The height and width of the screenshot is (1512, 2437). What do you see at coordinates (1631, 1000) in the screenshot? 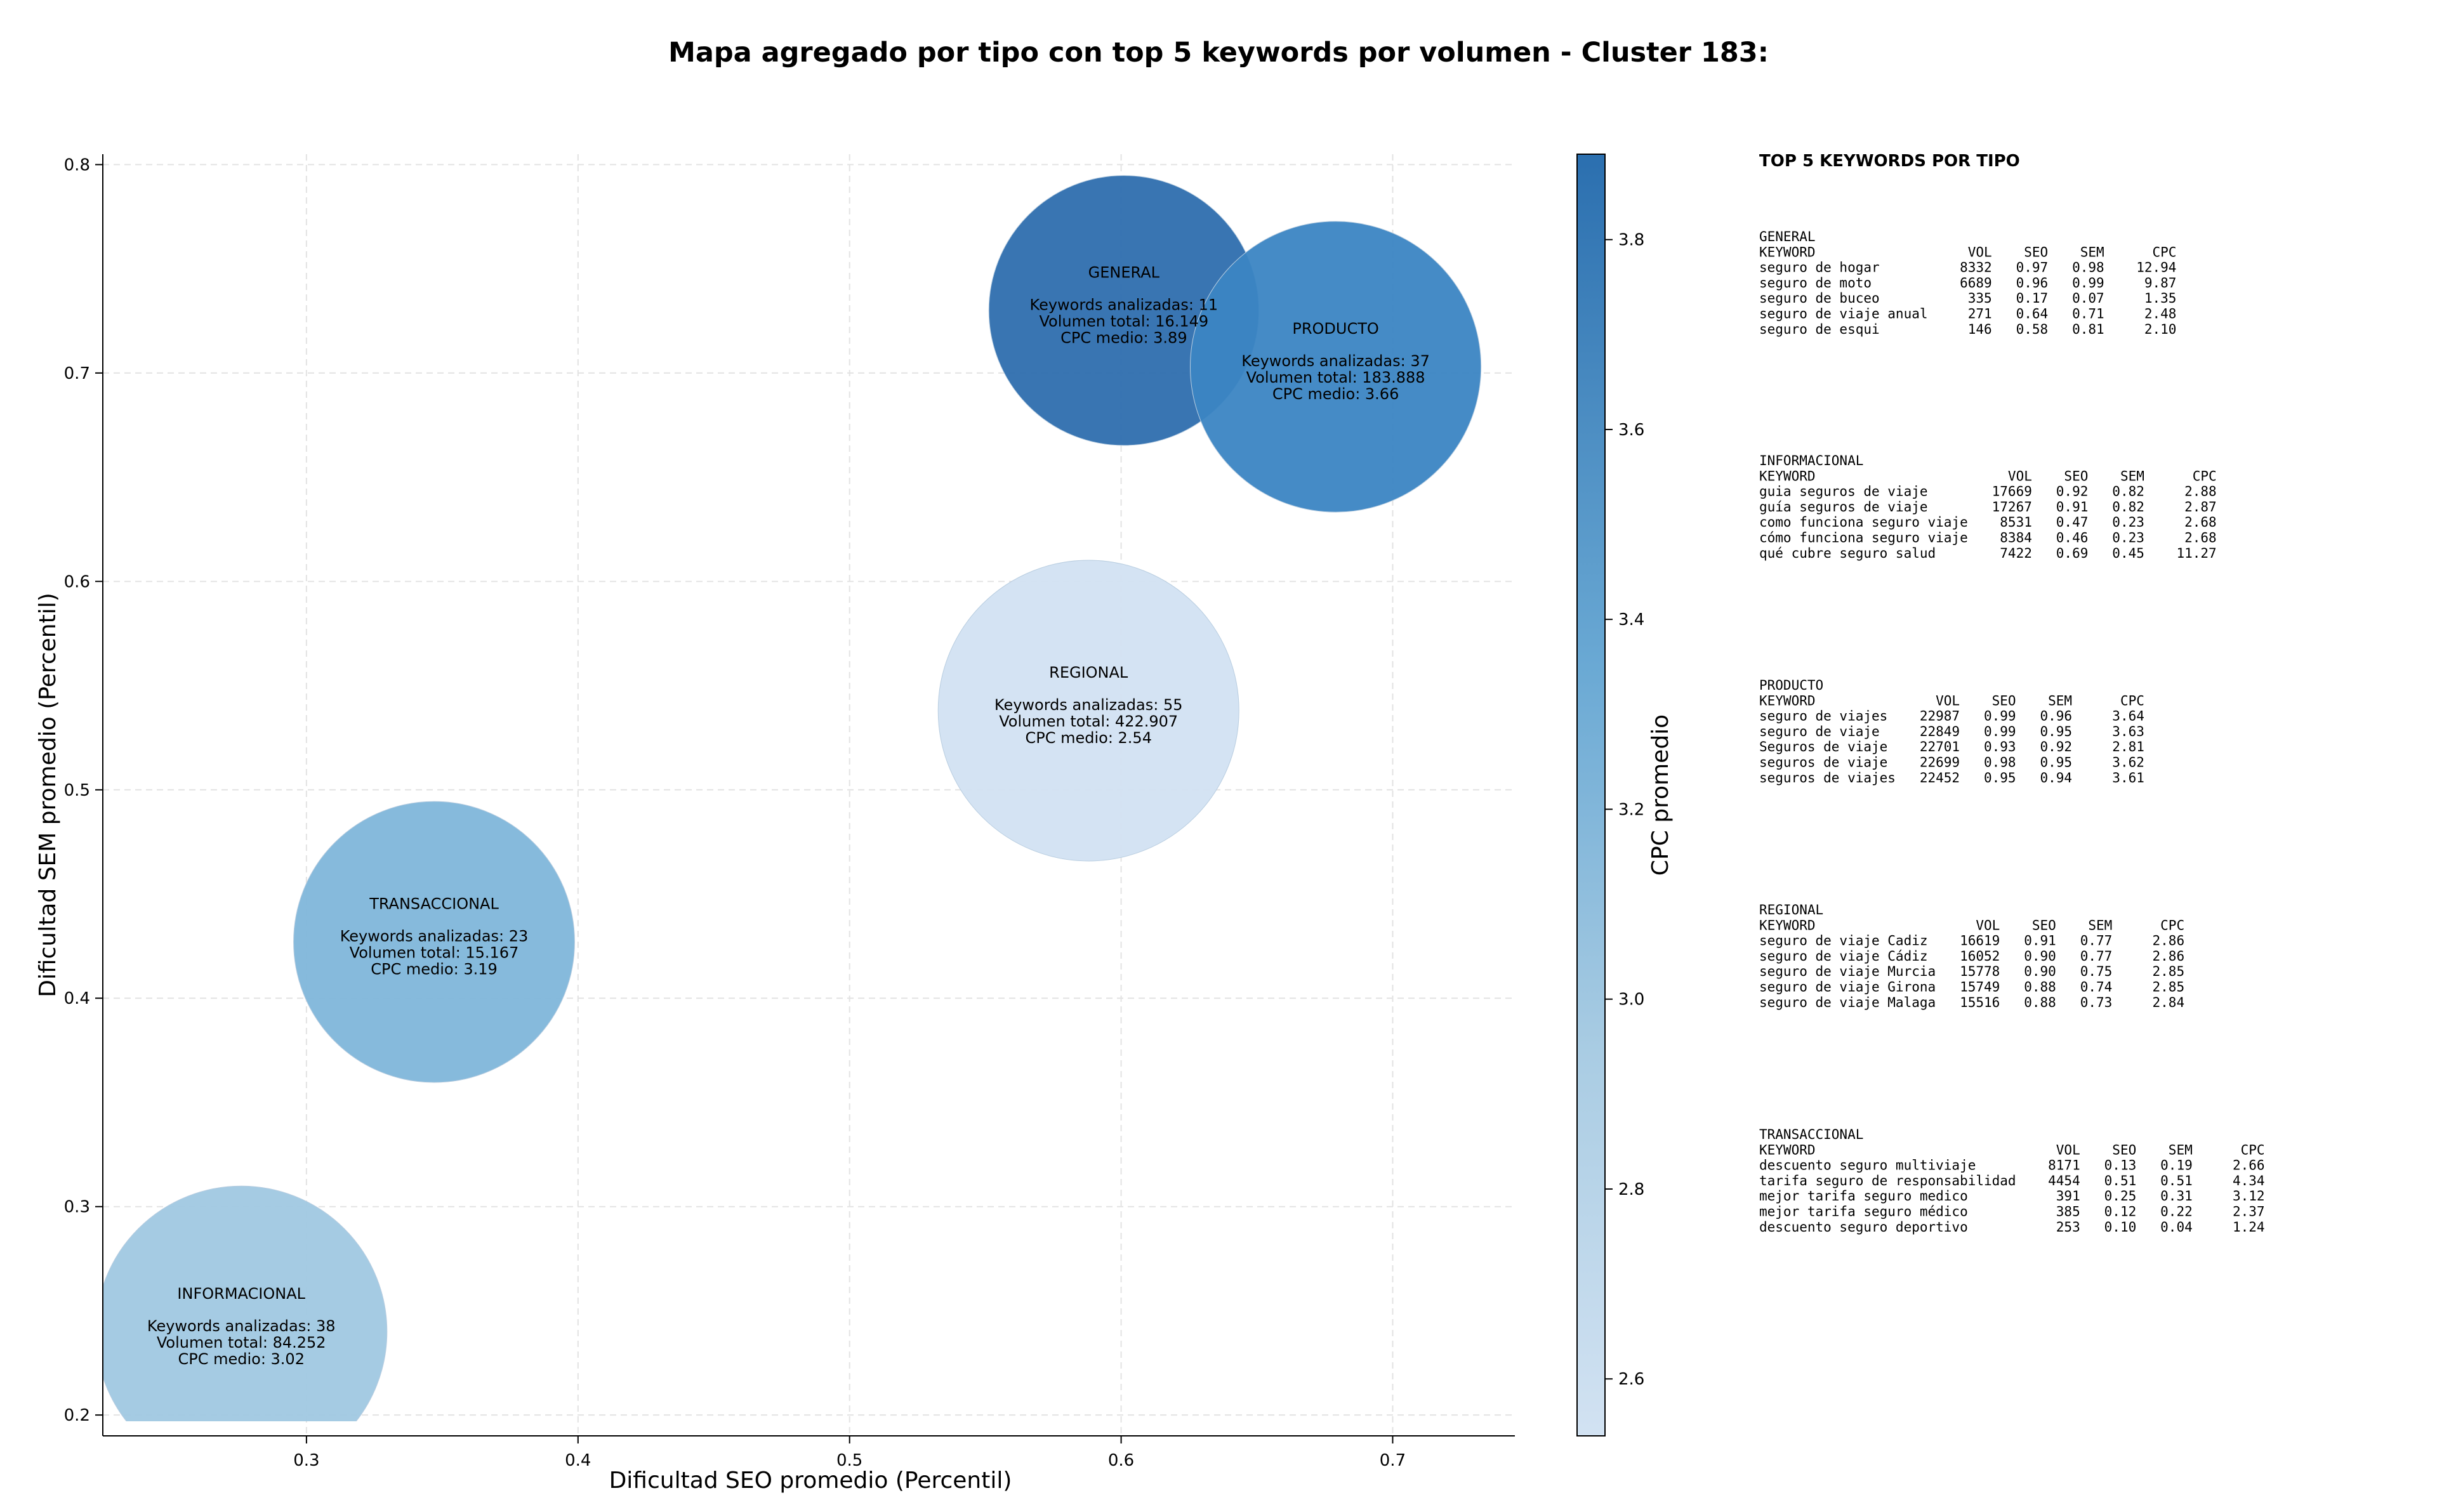
I see `colorbar-tick-label: 3.0` at bounding box center [1631, 1000].